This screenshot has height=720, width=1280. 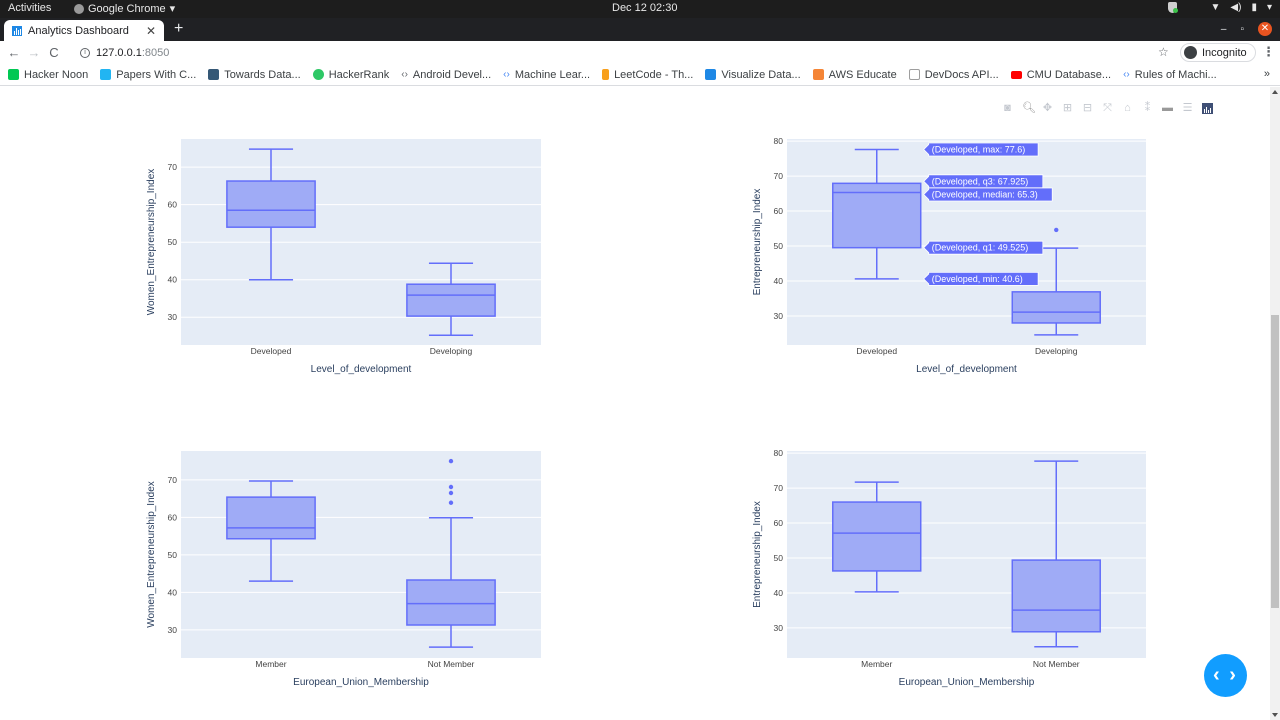 What do you see at coordinates (645, 8) in the screenshot?
I see `clock: Dec 12 02:30` at bounding box center [645, 8].